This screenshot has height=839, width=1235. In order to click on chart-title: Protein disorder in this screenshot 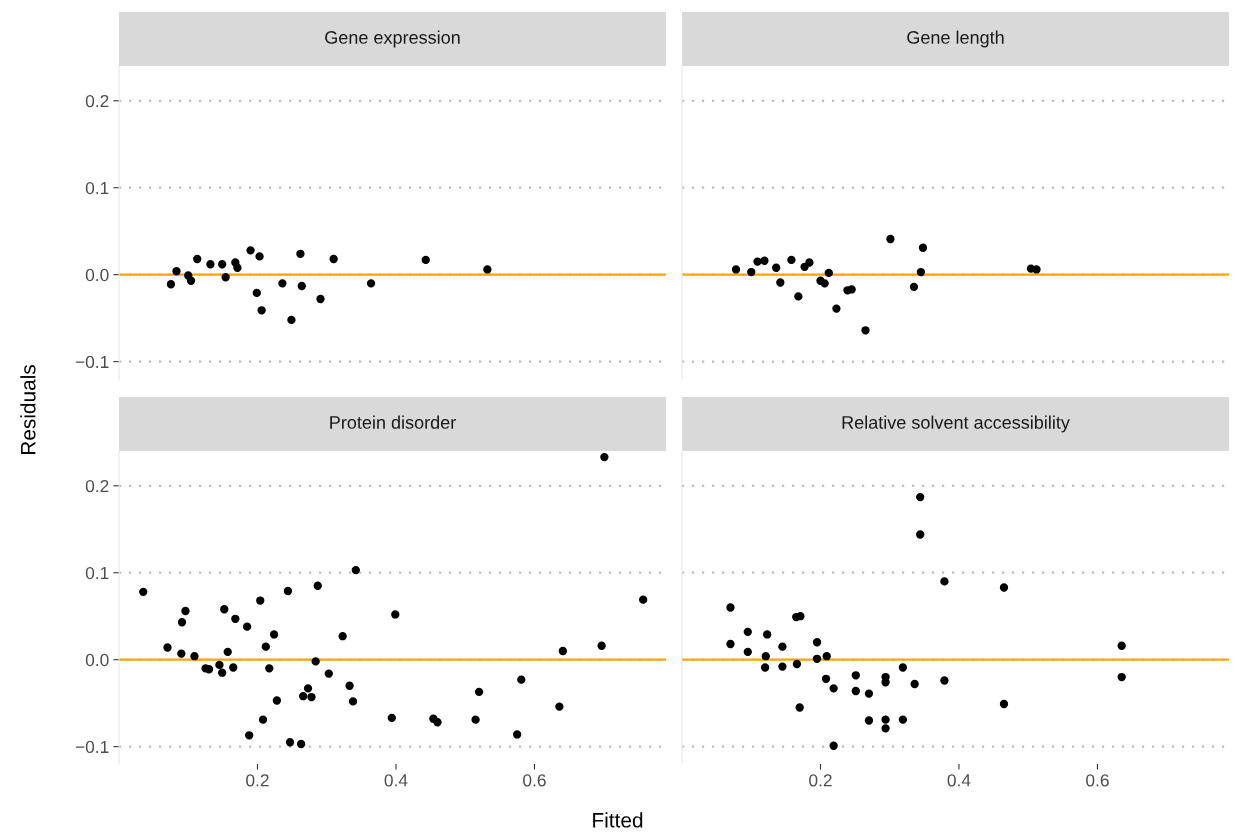, I will do `click(393, 422)`.